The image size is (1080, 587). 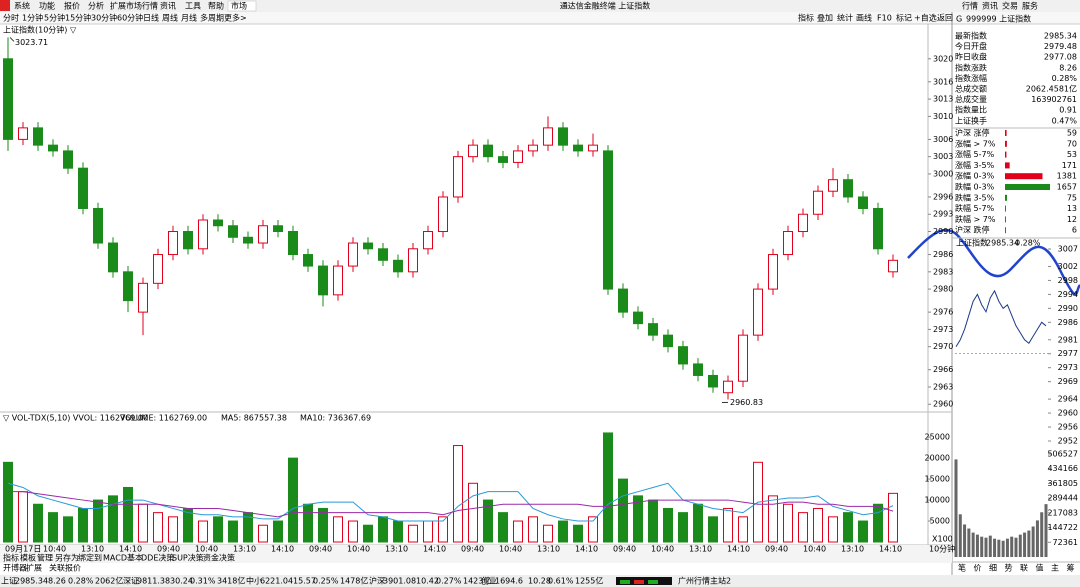 What do you see at coordinates (67, 558) in the screenshot?
I see `indicator-tab: 另存为` at bounding box center [67, 558].